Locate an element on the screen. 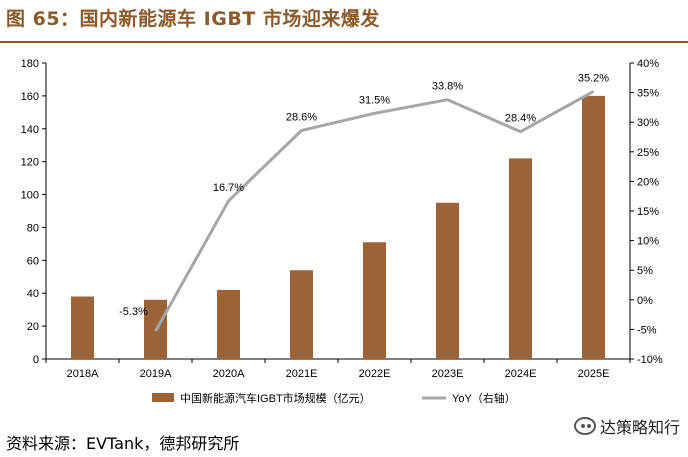 The height and width of the screenshot is (457, 688). y-left-tick-label: 20 is located at coordinates (33, 327).